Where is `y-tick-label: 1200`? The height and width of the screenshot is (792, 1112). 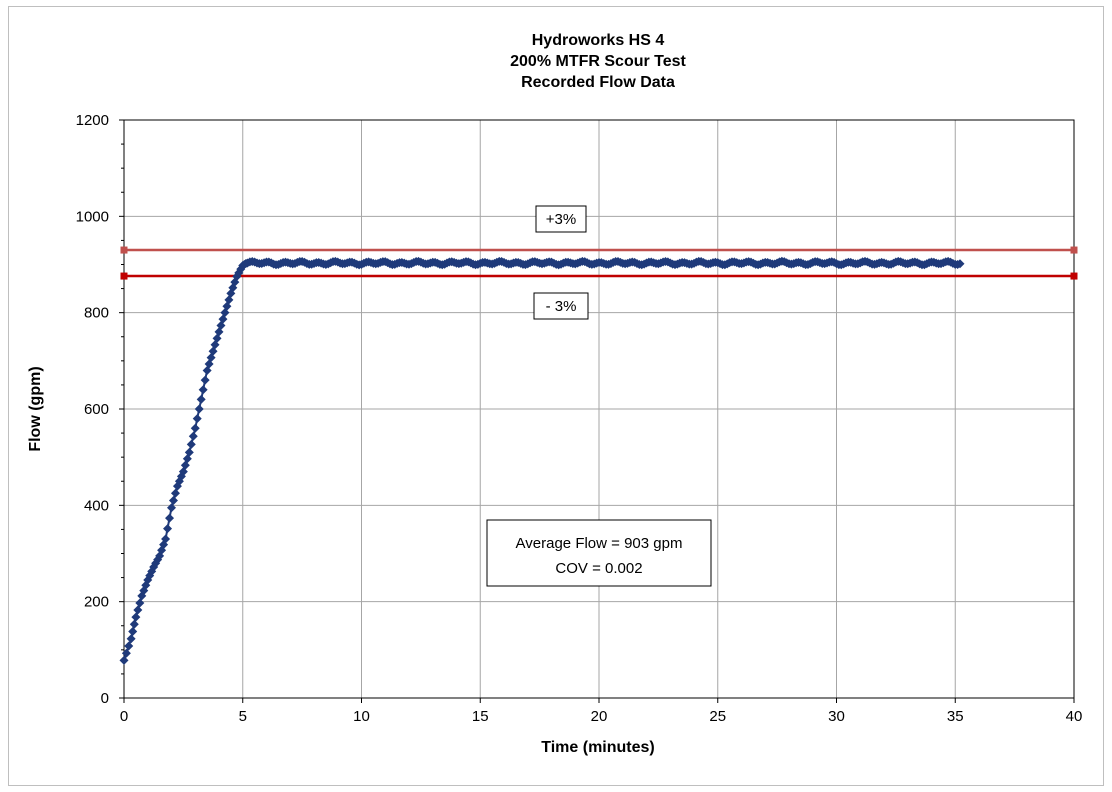
y-tick-label: 1200 is located at coordinates (92, 120).